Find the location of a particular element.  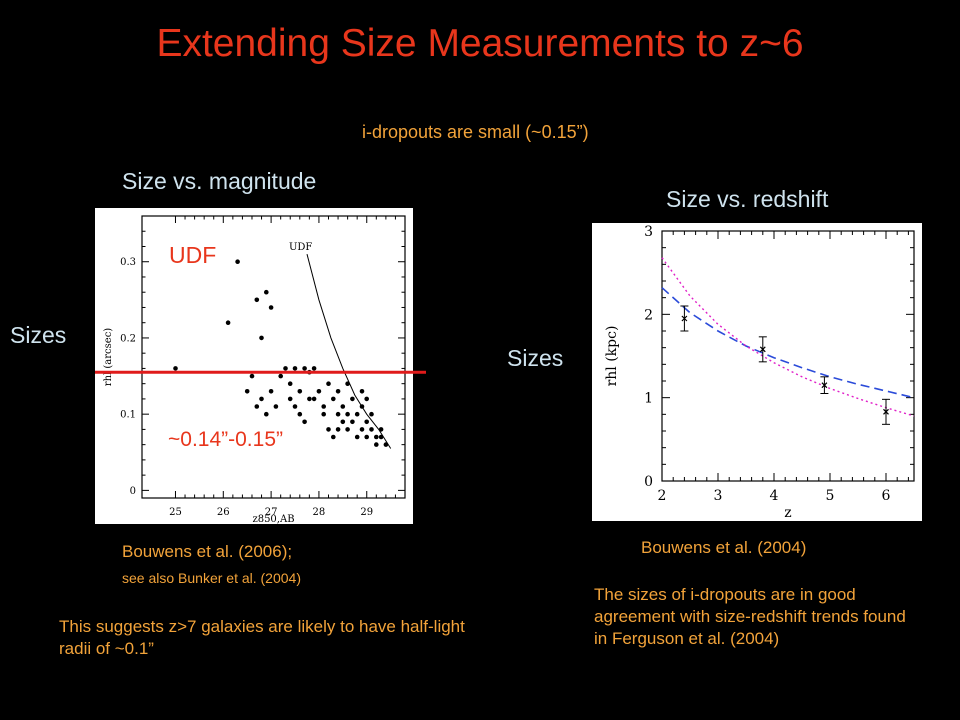

x-tick-label: 28 is located at coordinates (319, 512).